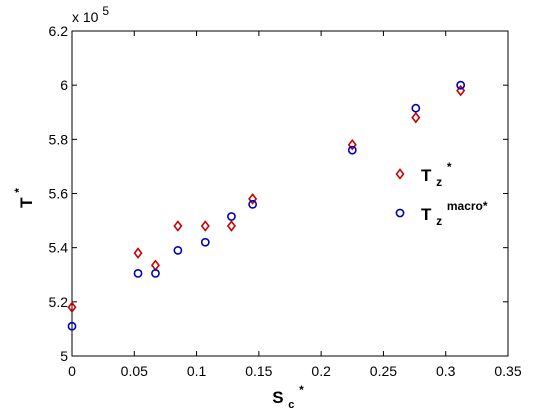  What do you see at coordinates (507, 371) in the screenshot?
I see `x-tick-label: 0.35` at bounding box center [507, 371].